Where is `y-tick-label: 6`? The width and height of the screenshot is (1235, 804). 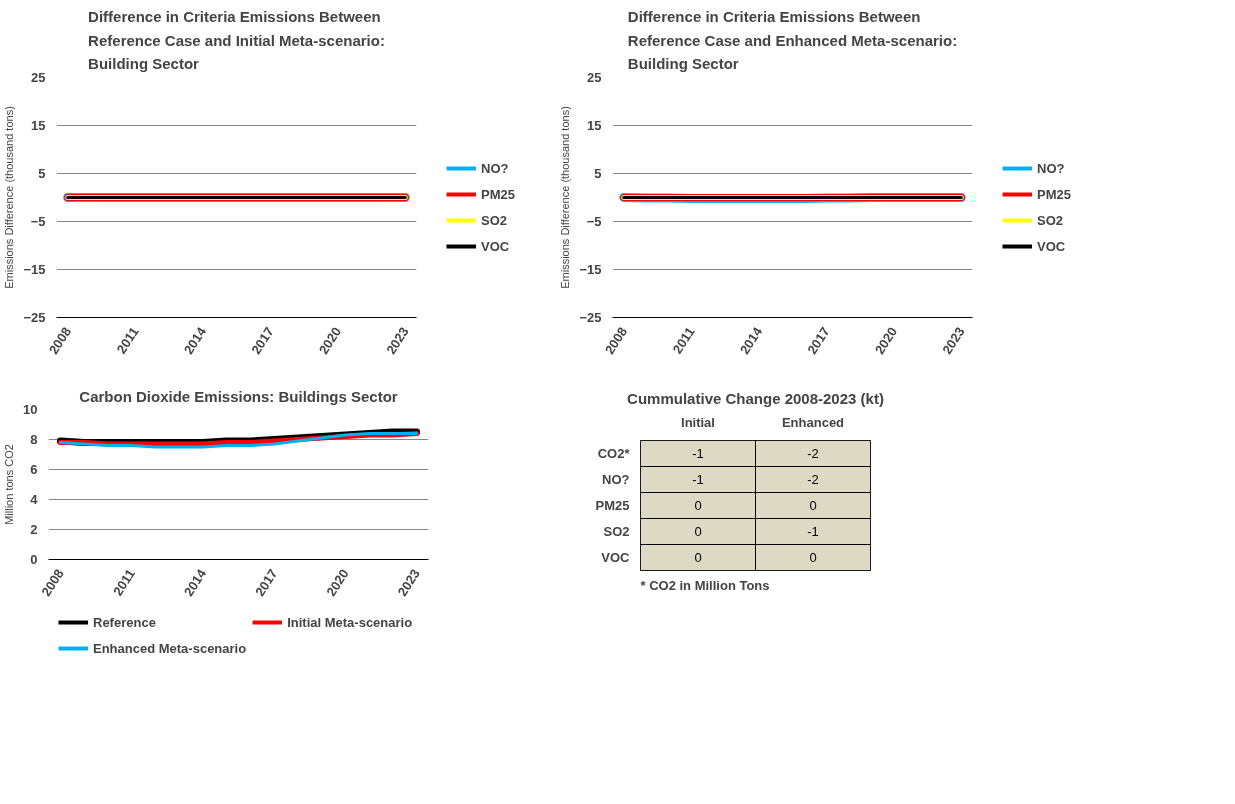
y-tick-label: 6 is located at coordinates (34, 469).